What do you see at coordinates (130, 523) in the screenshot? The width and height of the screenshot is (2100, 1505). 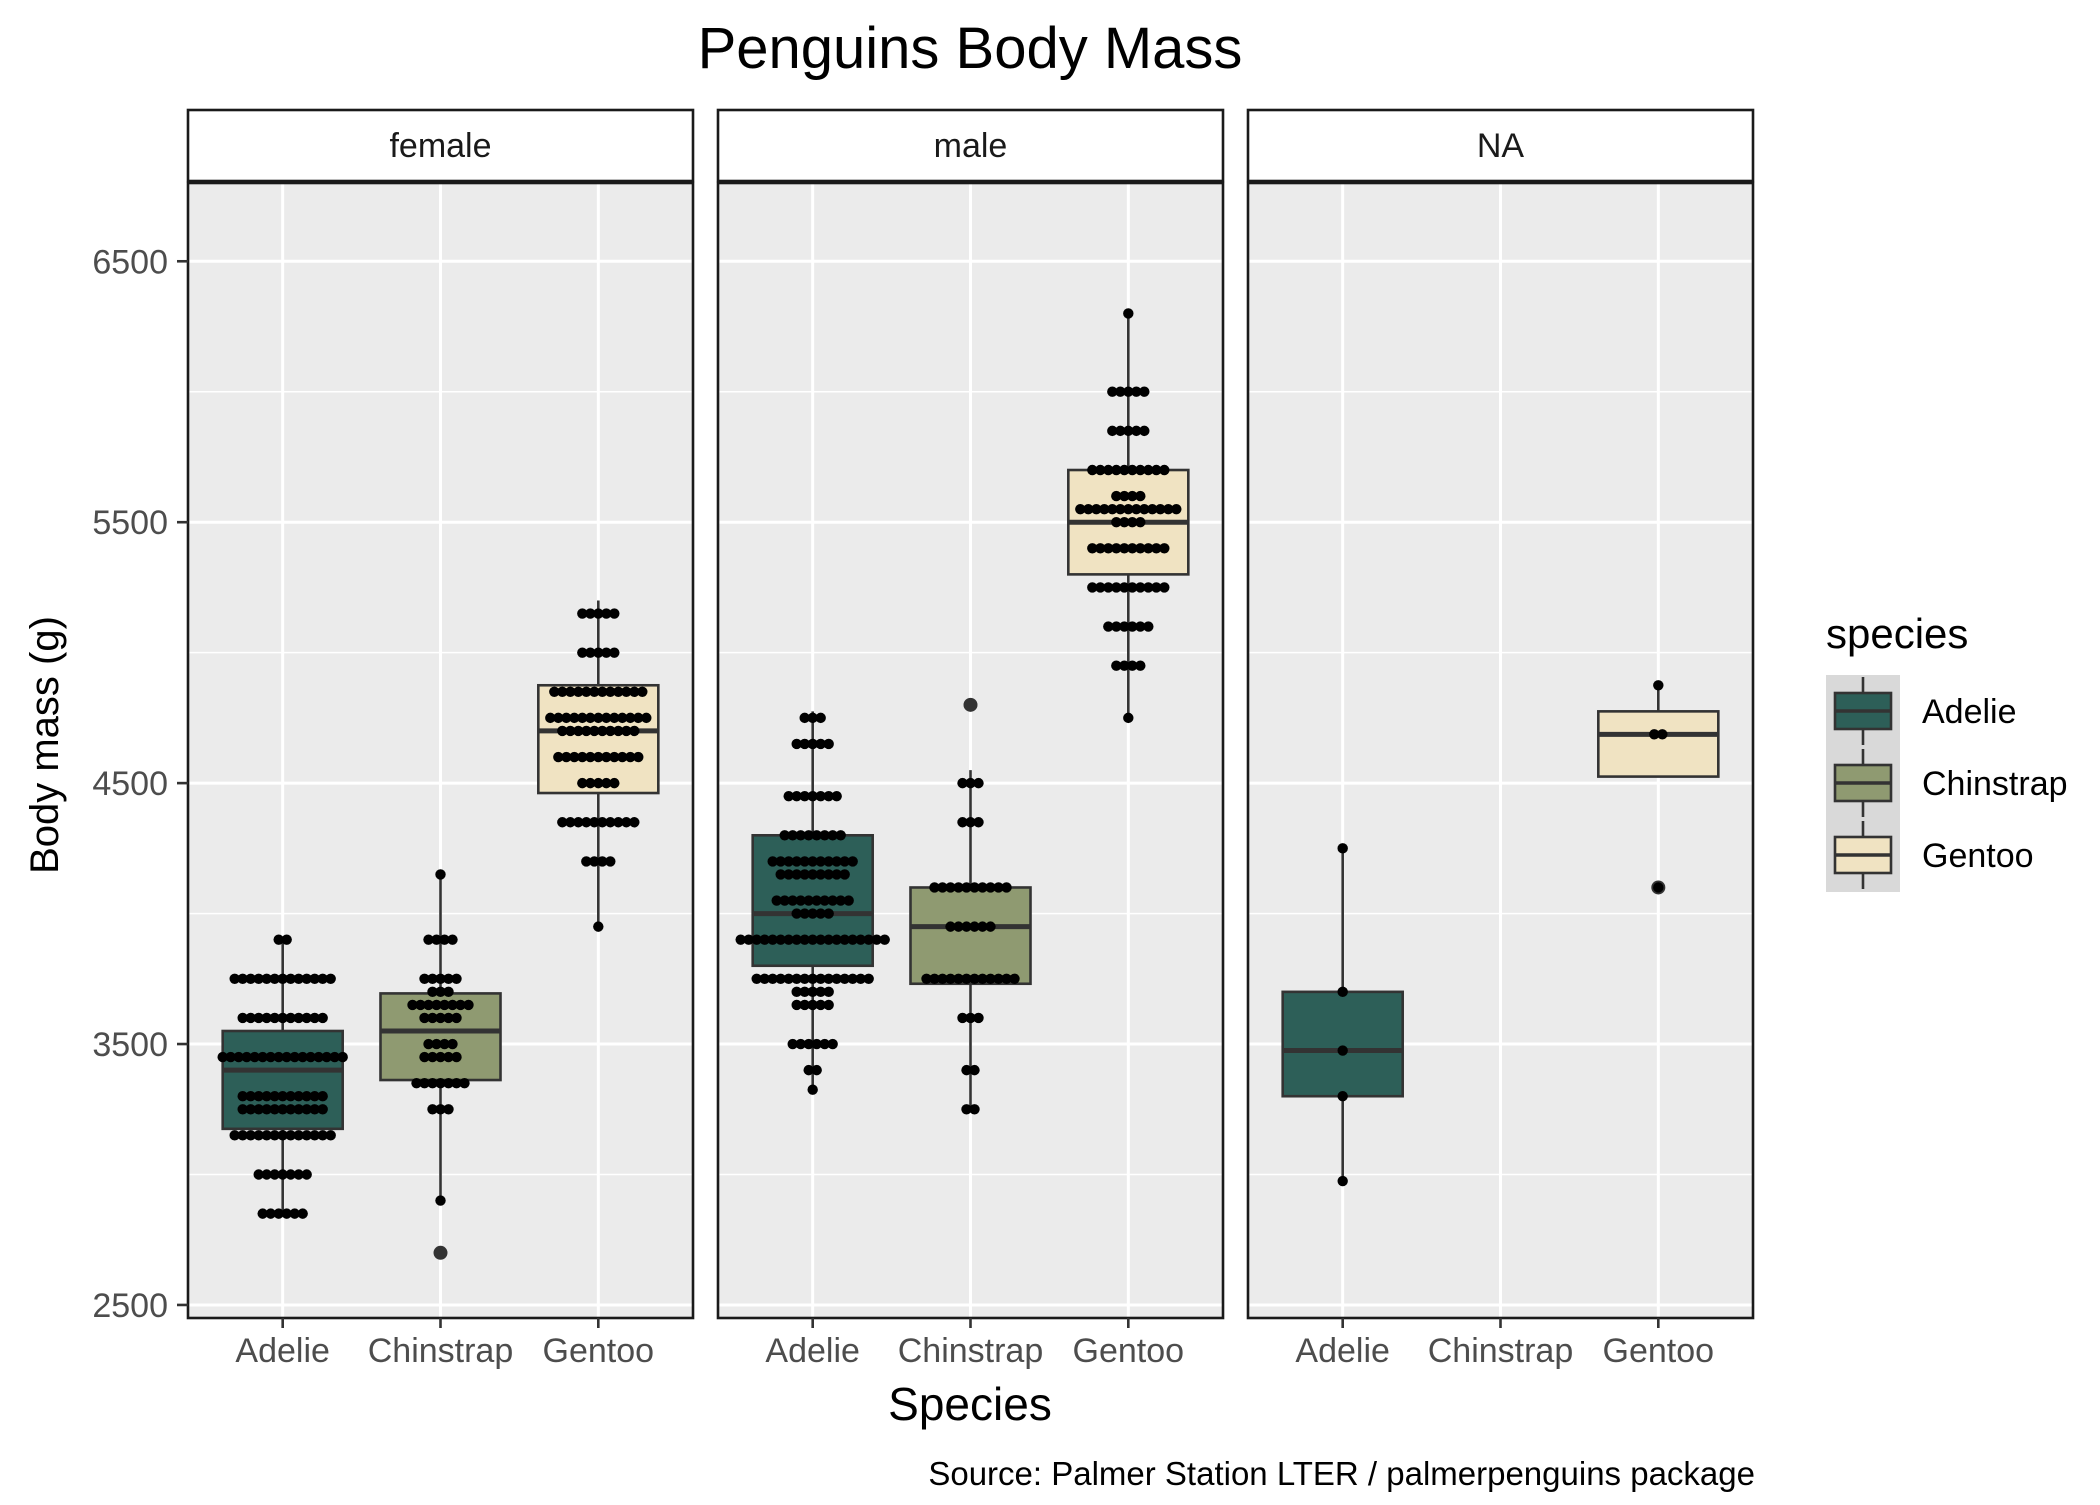 I see `y-tick-label: 5500` at bounding box center [130, 523].